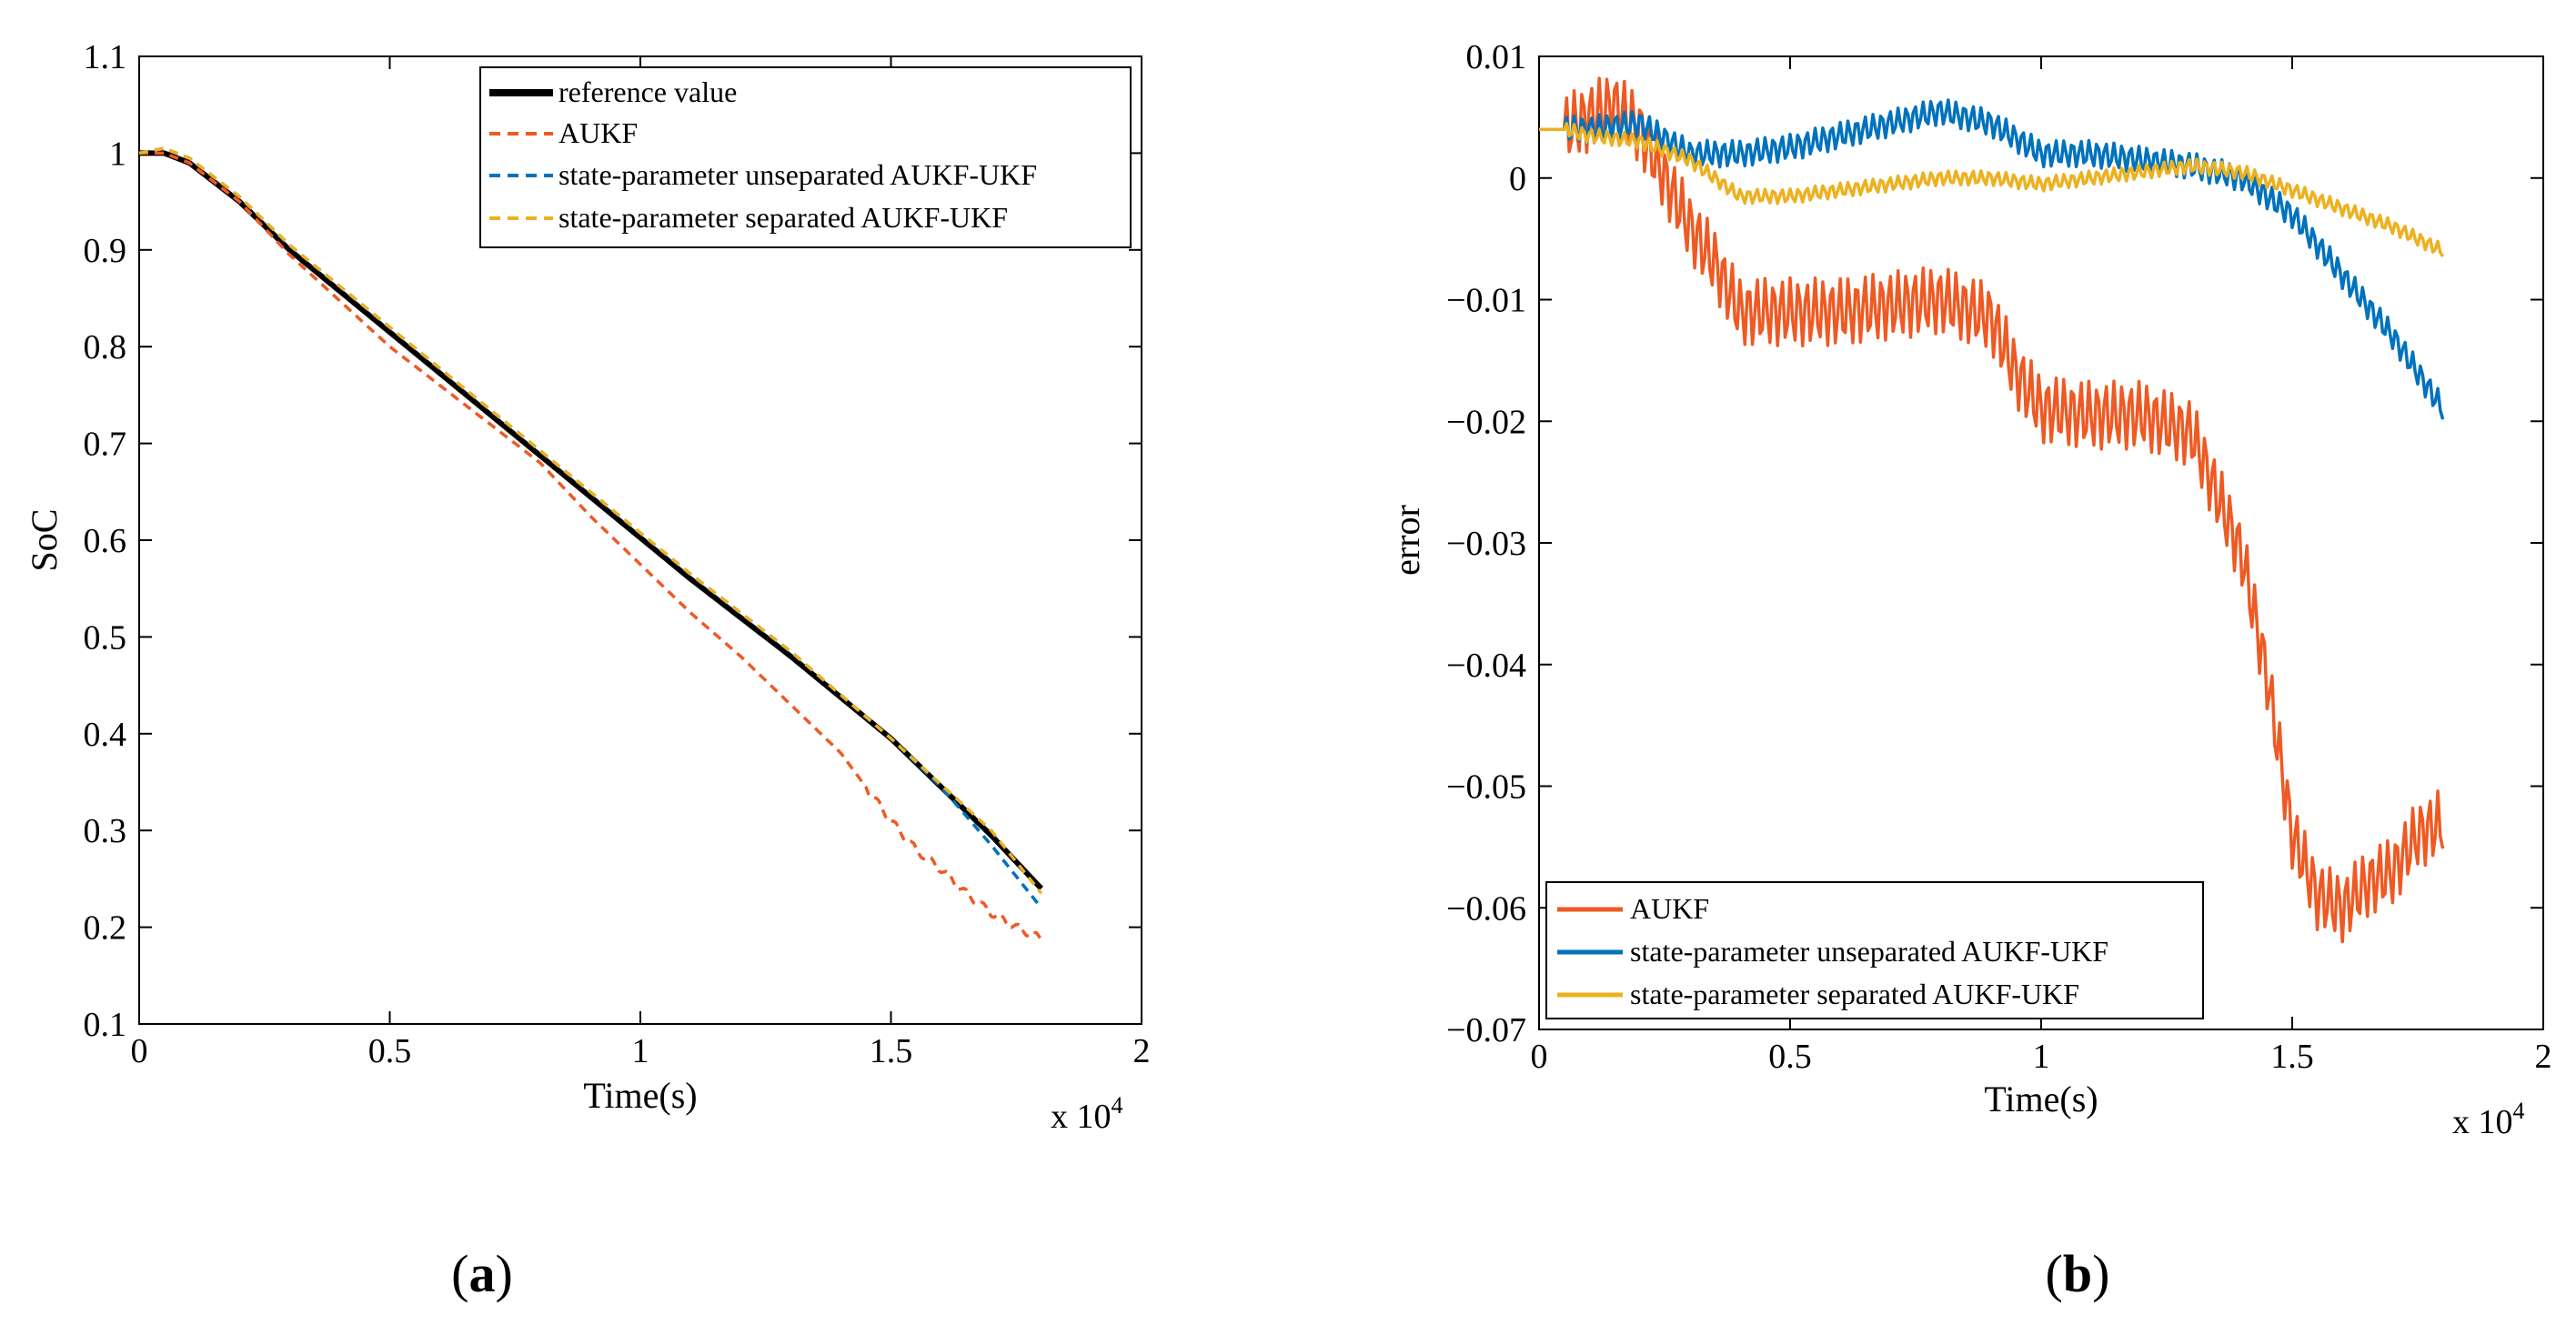  What do you see at coordinates (1486, 301) in the screenshot?
I see `y-tick-label: −0.01` at bounding box center [1486, 301].